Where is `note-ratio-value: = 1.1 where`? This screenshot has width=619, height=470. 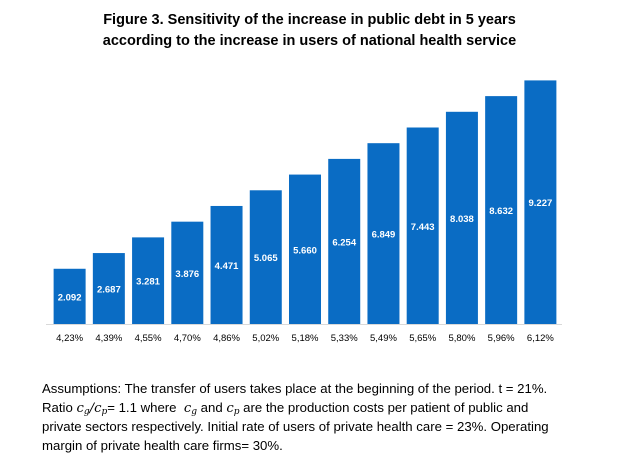
note-ratio-value: = 1.1 where is located at coordinates (144, 407).